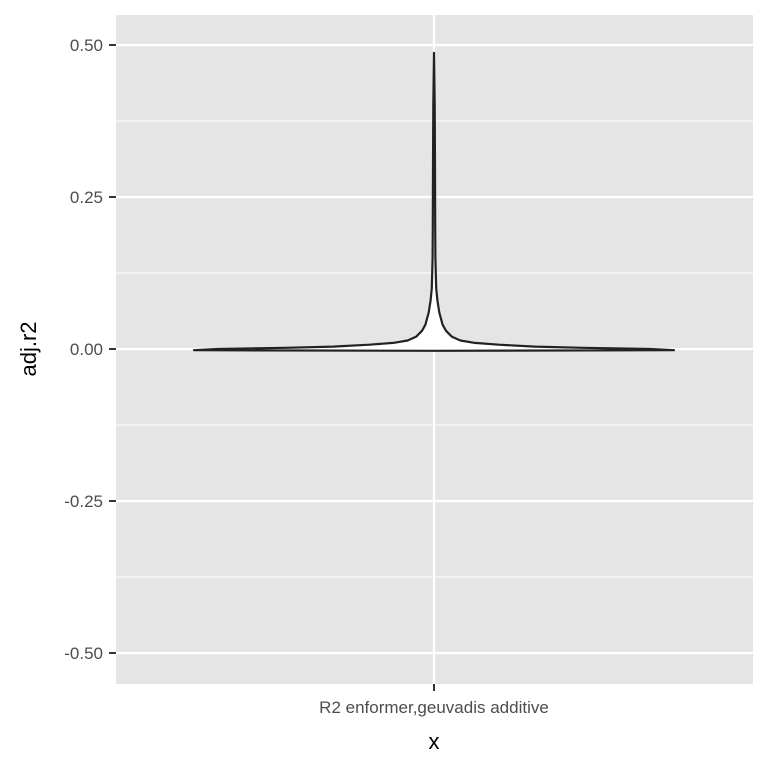  What do you see at coordinates (86, 349) in the screenshot?
I see `y-tick-label: 0.00` at bounding box center [86, 349].